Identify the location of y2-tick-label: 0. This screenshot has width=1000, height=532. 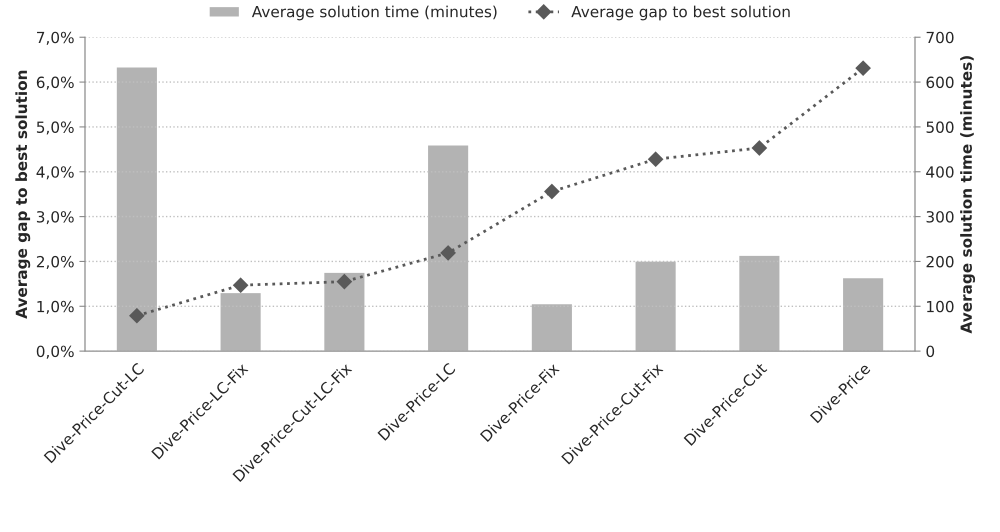
(930, 352).